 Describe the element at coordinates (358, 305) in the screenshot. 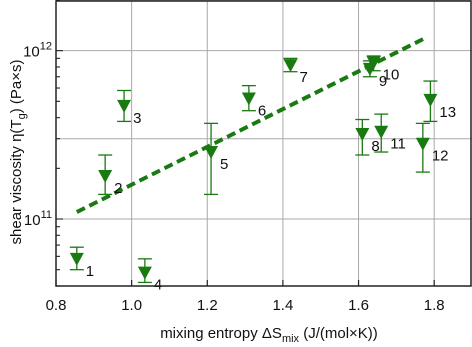

I see `x-tick-label: 1.6` at that location.